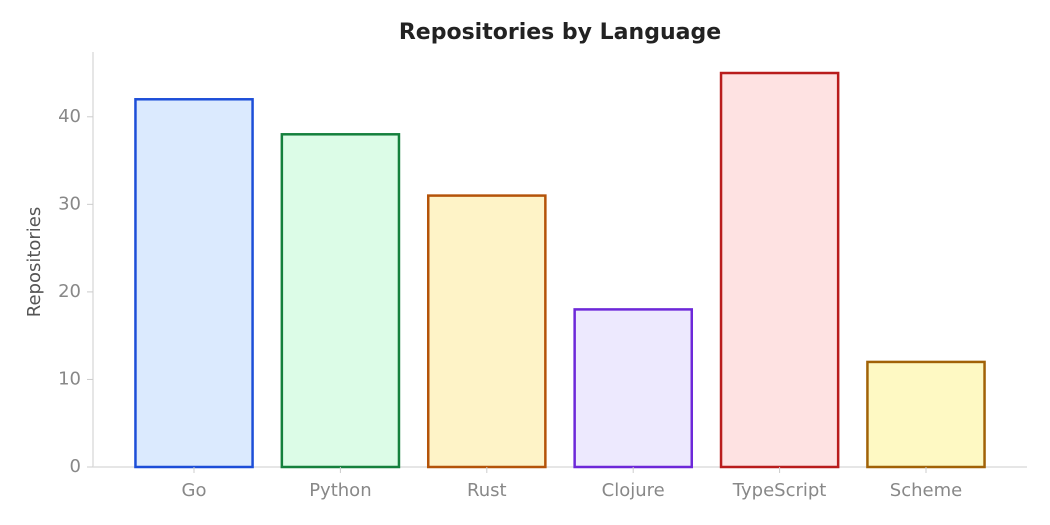 The height and width of the screenshot is (525, 1050). I want to click on y-tick-label: 20, so click(69, 291).